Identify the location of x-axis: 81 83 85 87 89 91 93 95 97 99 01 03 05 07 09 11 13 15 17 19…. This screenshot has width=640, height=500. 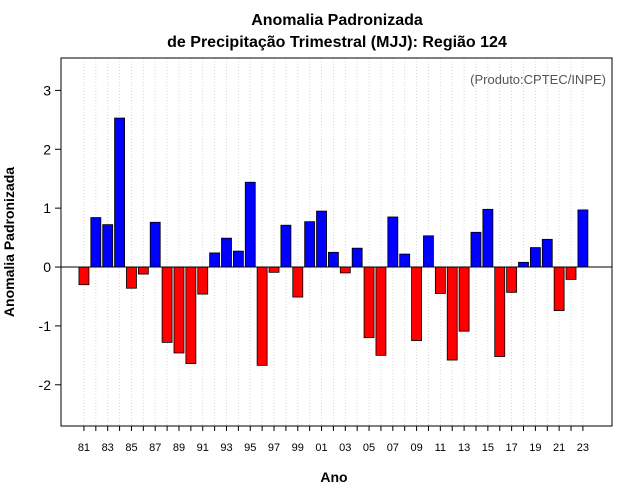
(333, 440).